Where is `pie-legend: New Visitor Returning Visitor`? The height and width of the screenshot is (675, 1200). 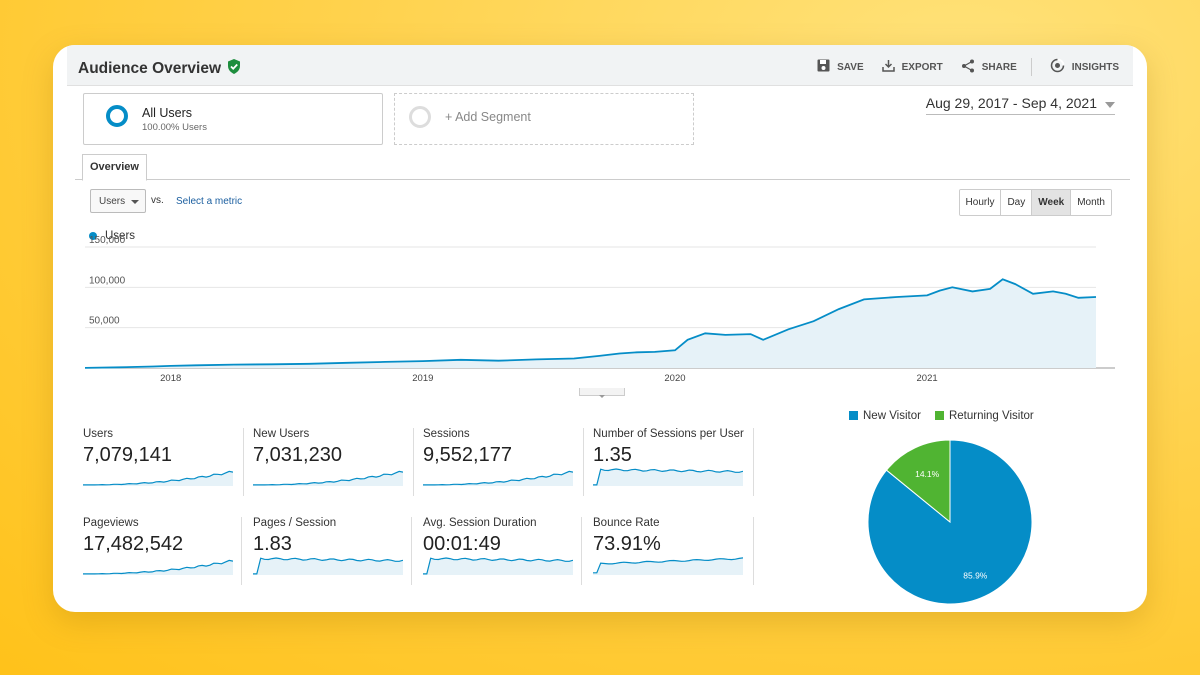
pie-legend: New Visitor Returning Visitor is located at coordinates (941, 416).